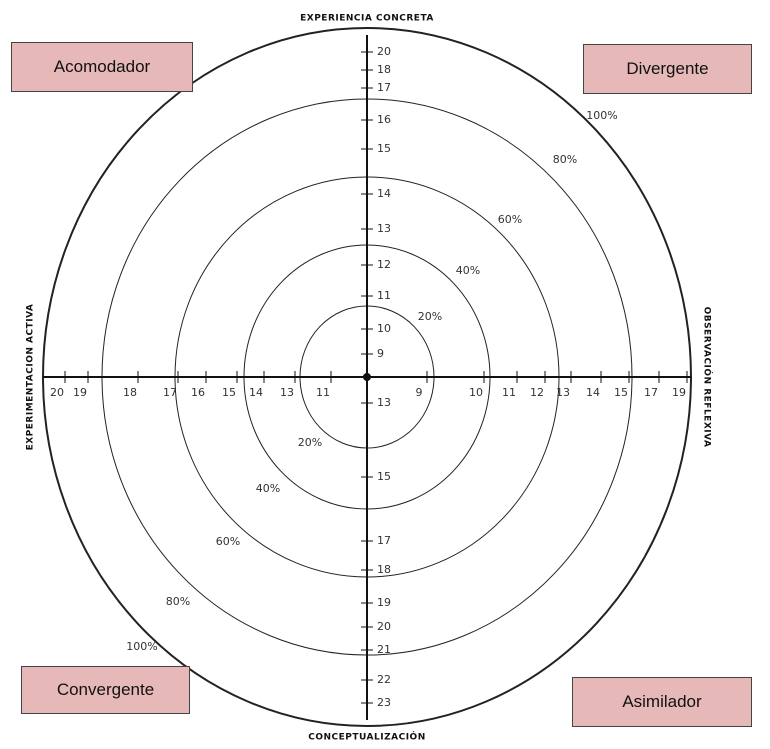  I want to click on axis-left: EXPERIMENTACION ACTIVA, so click(31, 377).